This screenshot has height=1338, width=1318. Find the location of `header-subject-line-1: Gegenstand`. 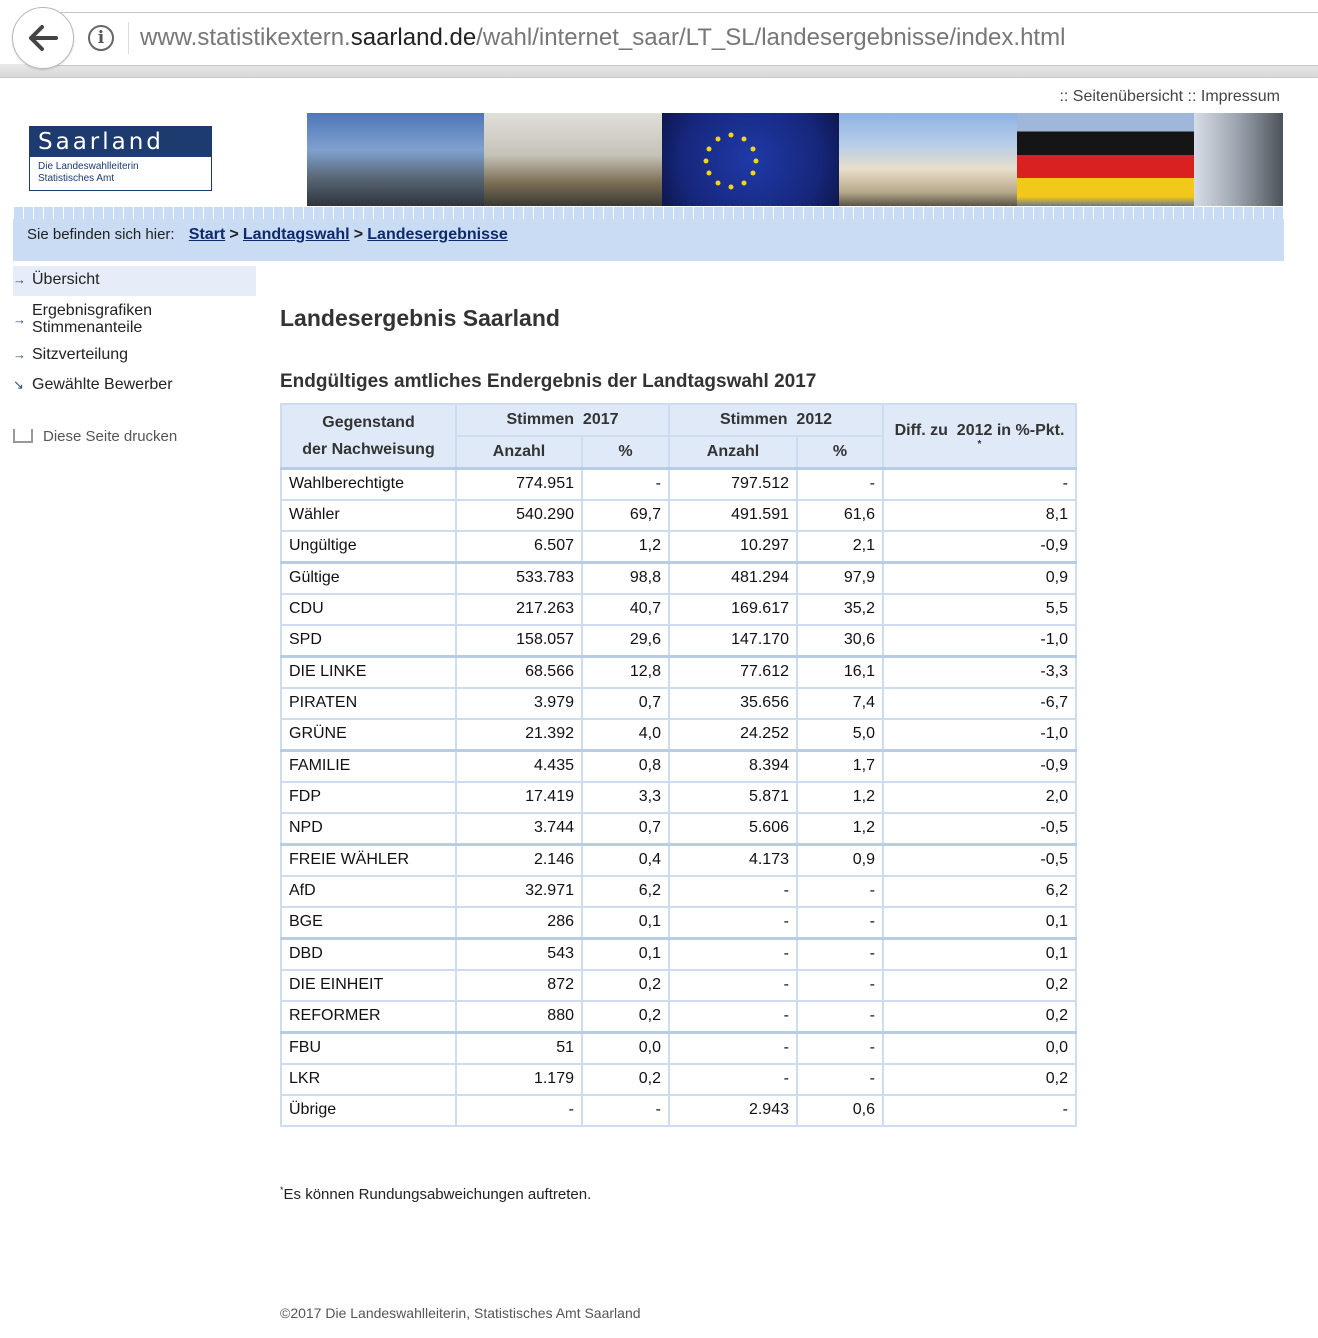

header-subject-line-1: Gegenstand is located at coordinates (368, 422).